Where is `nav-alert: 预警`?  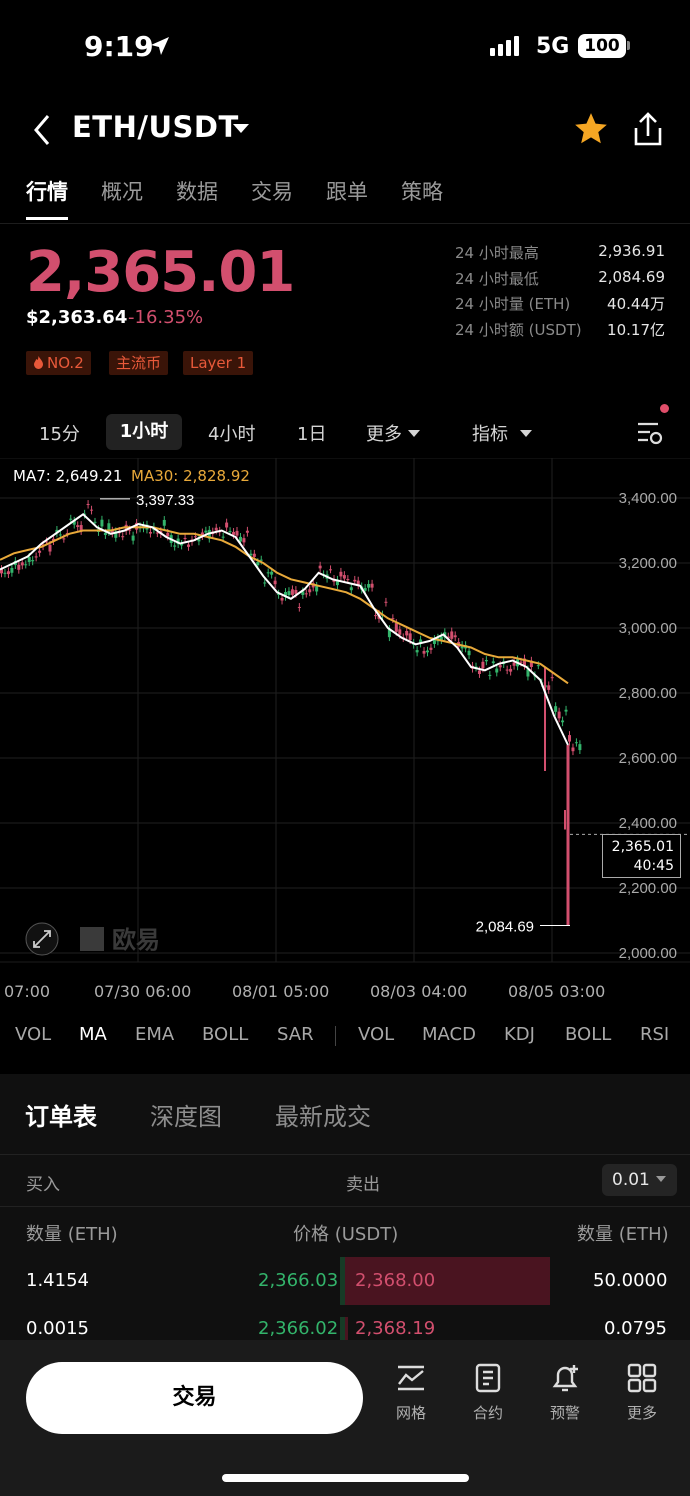 nav-alert: 预警 is located at coordinates (565, 1392).